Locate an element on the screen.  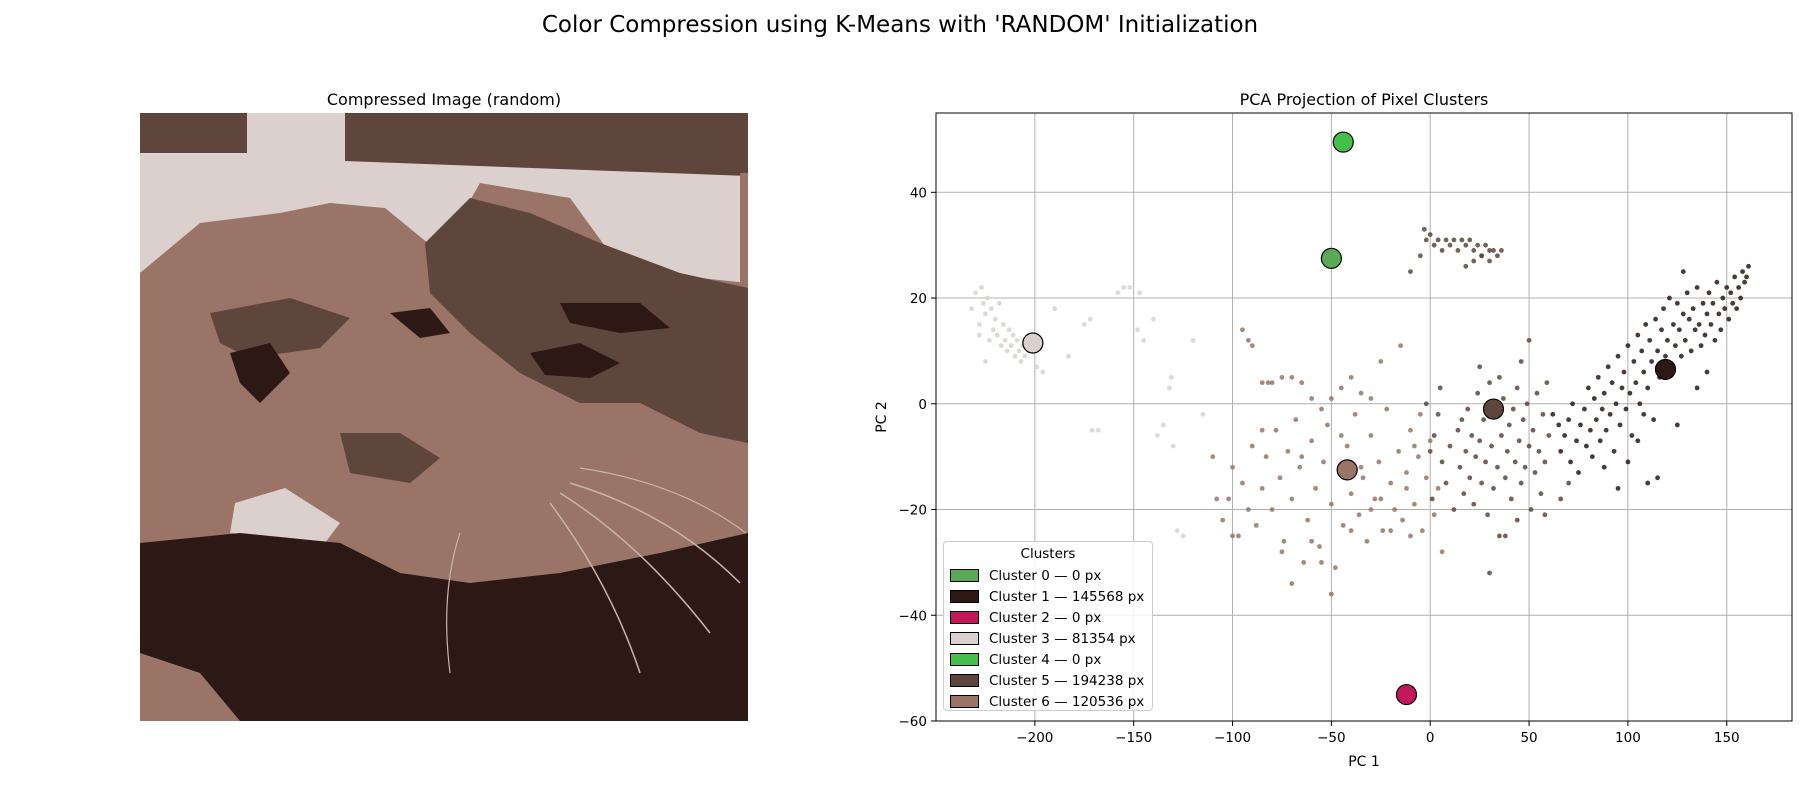
y-tick-label: −60 is located at coordinates (913, 722).